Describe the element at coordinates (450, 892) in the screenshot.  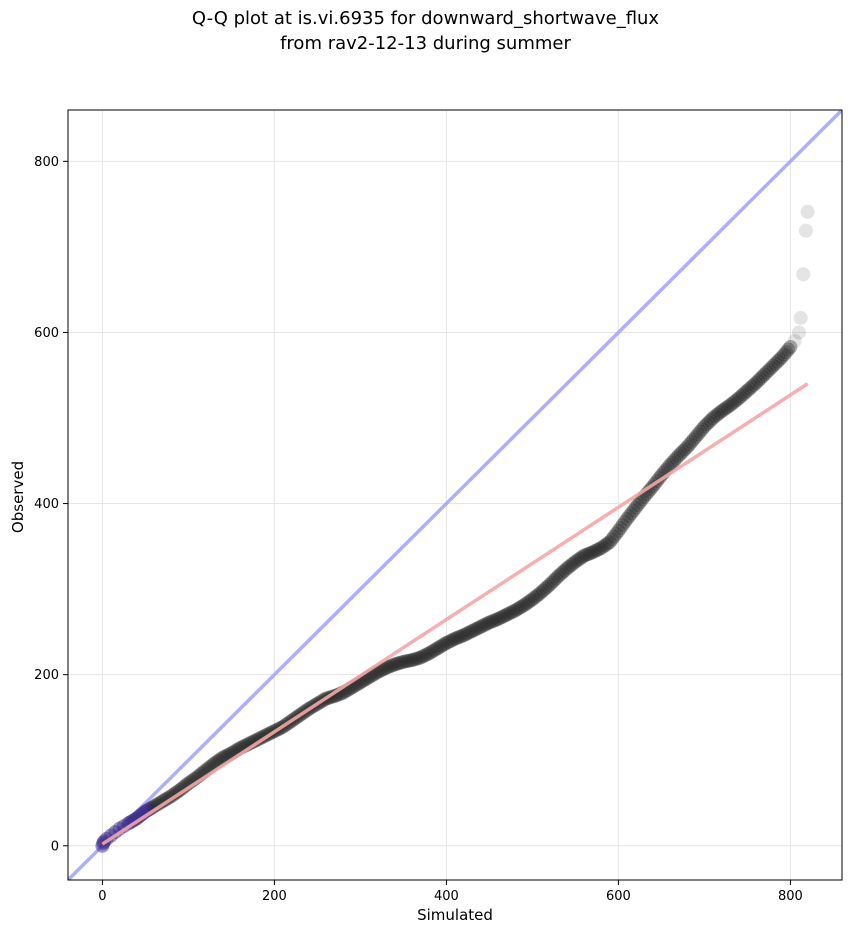
I see `x-axis-ticks: 0 200 400 600 800` at that location.